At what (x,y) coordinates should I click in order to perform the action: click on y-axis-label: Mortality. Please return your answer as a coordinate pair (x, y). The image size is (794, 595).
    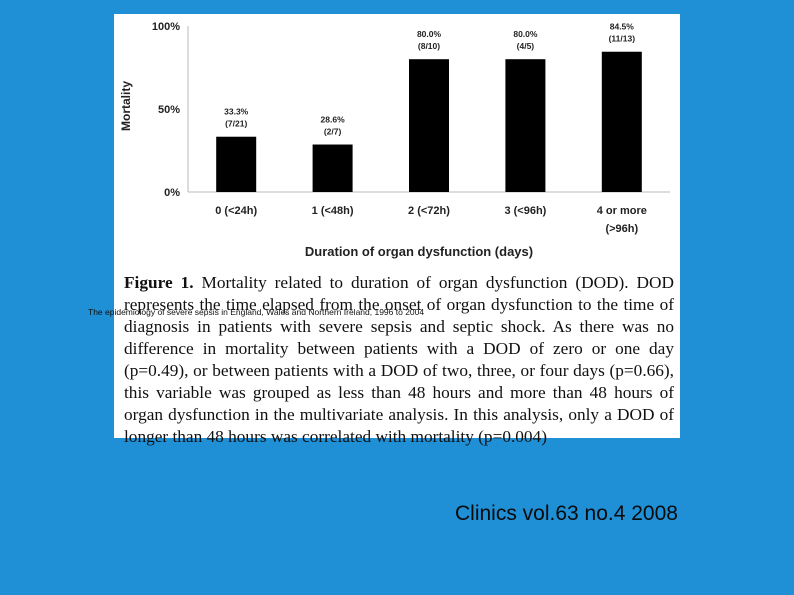
    Looking at the image, I should click on (126, 106).